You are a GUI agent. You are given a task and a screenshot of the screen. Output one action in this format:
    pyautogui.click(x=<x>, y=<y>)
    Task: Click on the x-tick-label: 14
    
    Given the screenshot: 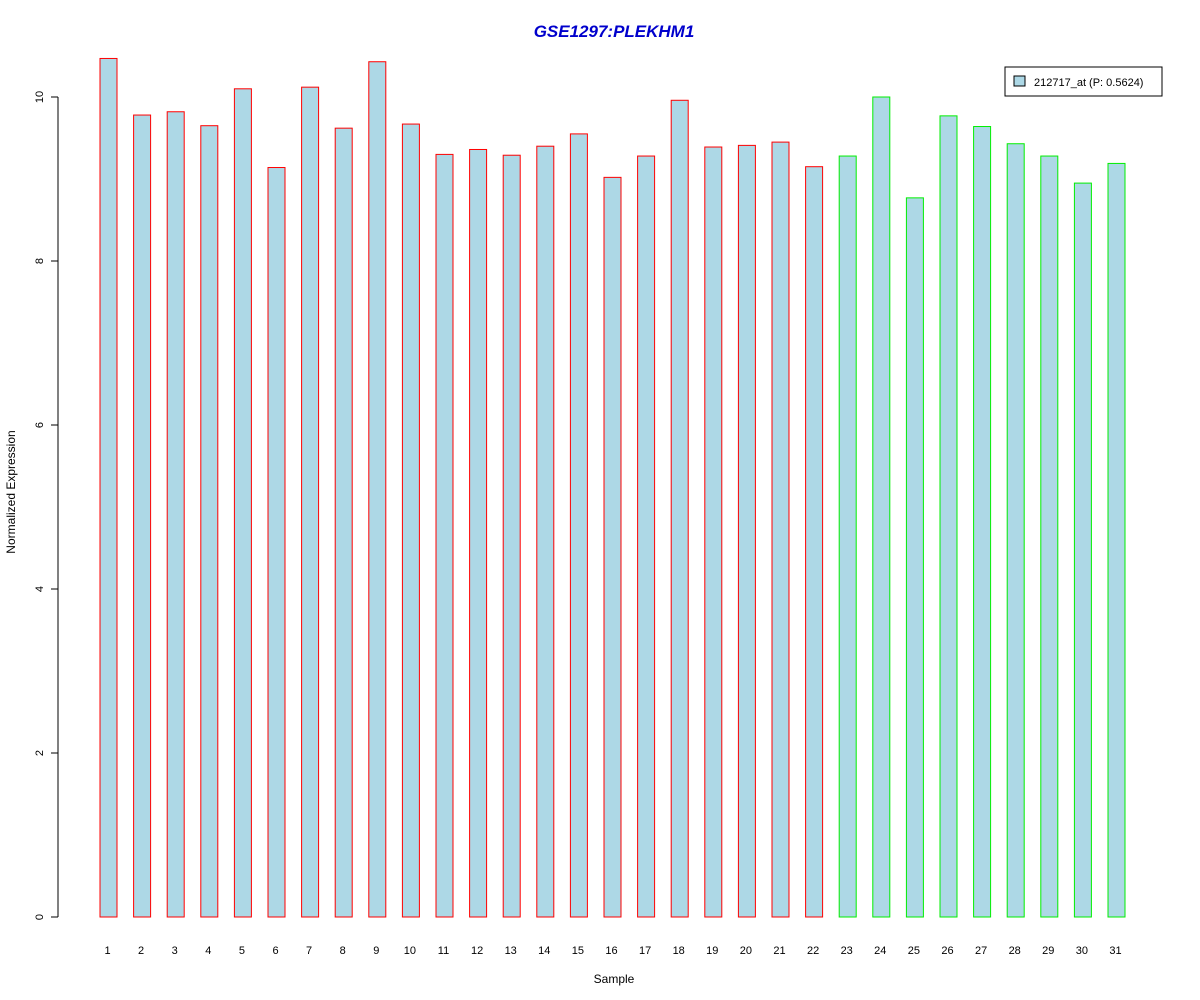 What is the action you would take?
    pyautogui.click(x=544, y=951)
    